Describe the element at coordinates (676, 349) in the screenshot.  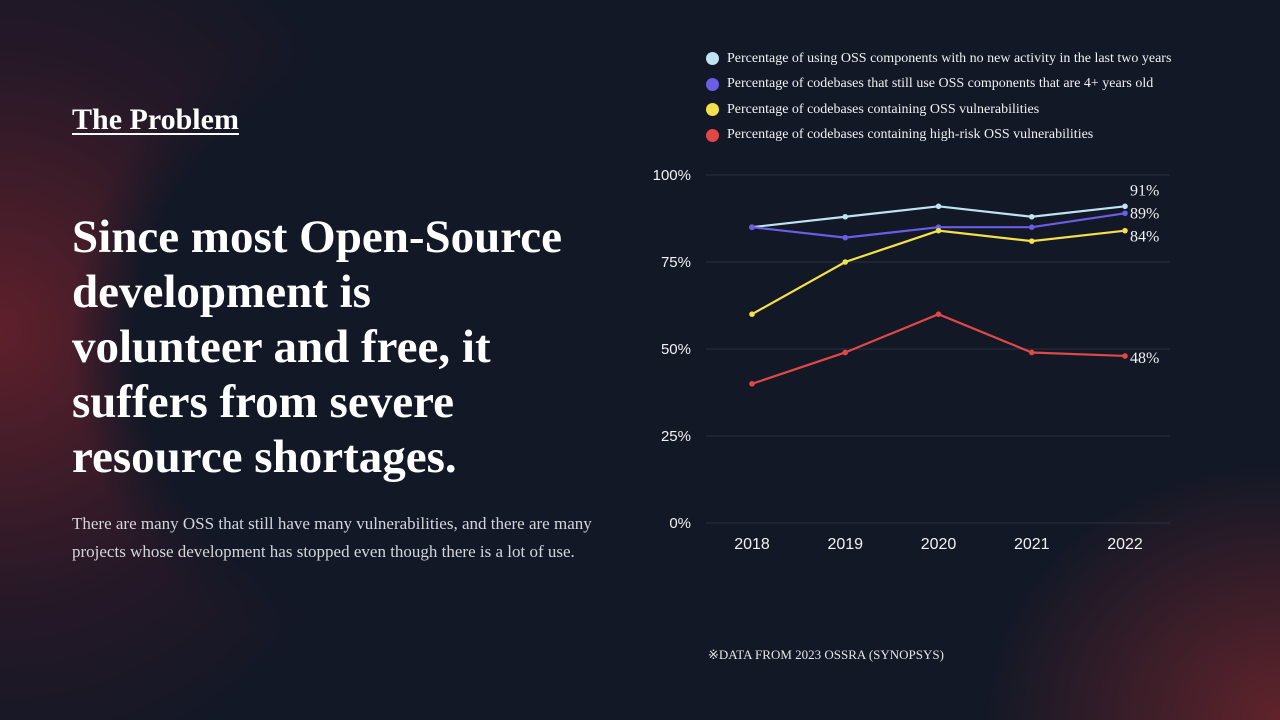
I see `y-tick-label: 50%` at that location.